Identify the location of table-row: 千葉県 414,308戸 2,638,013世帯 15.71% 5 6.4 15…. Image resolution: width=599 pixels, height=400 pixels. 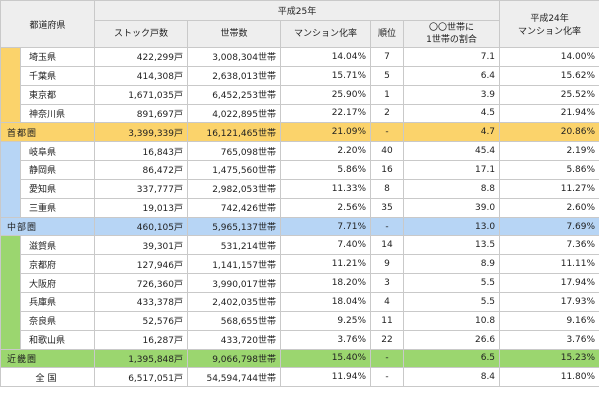
(300, 75).